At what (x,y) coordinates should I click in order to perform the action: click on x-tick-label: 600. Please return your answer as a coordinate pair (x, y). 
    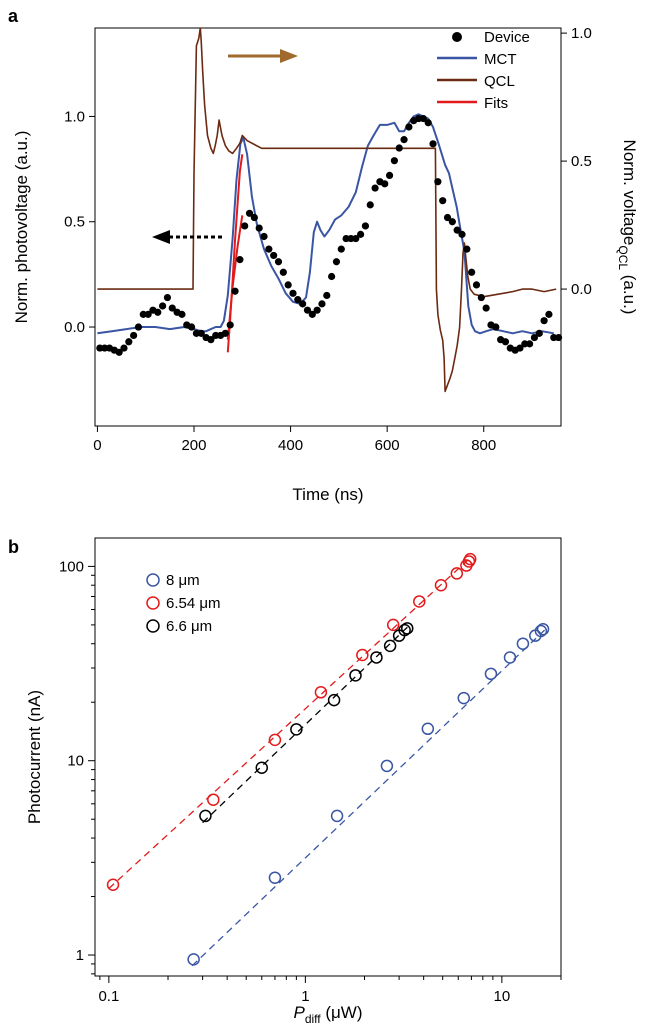
    Looking at the image, I should click on (387, 445).